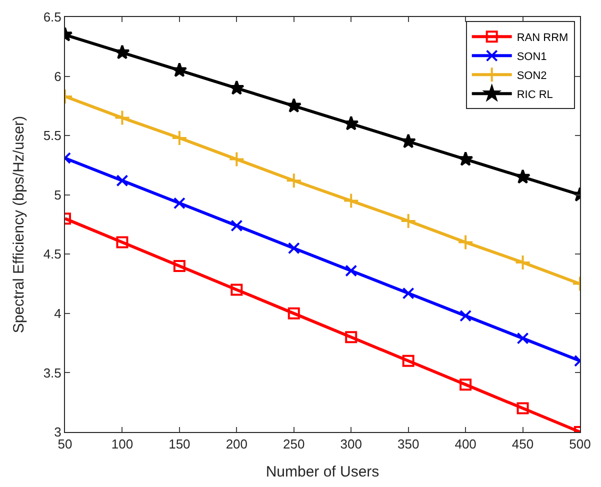 This screenshot has height=487, width=601. Describe the element at coordinates (351, 444) in the screenshot. I see `x-tick-label: 300` at that location.